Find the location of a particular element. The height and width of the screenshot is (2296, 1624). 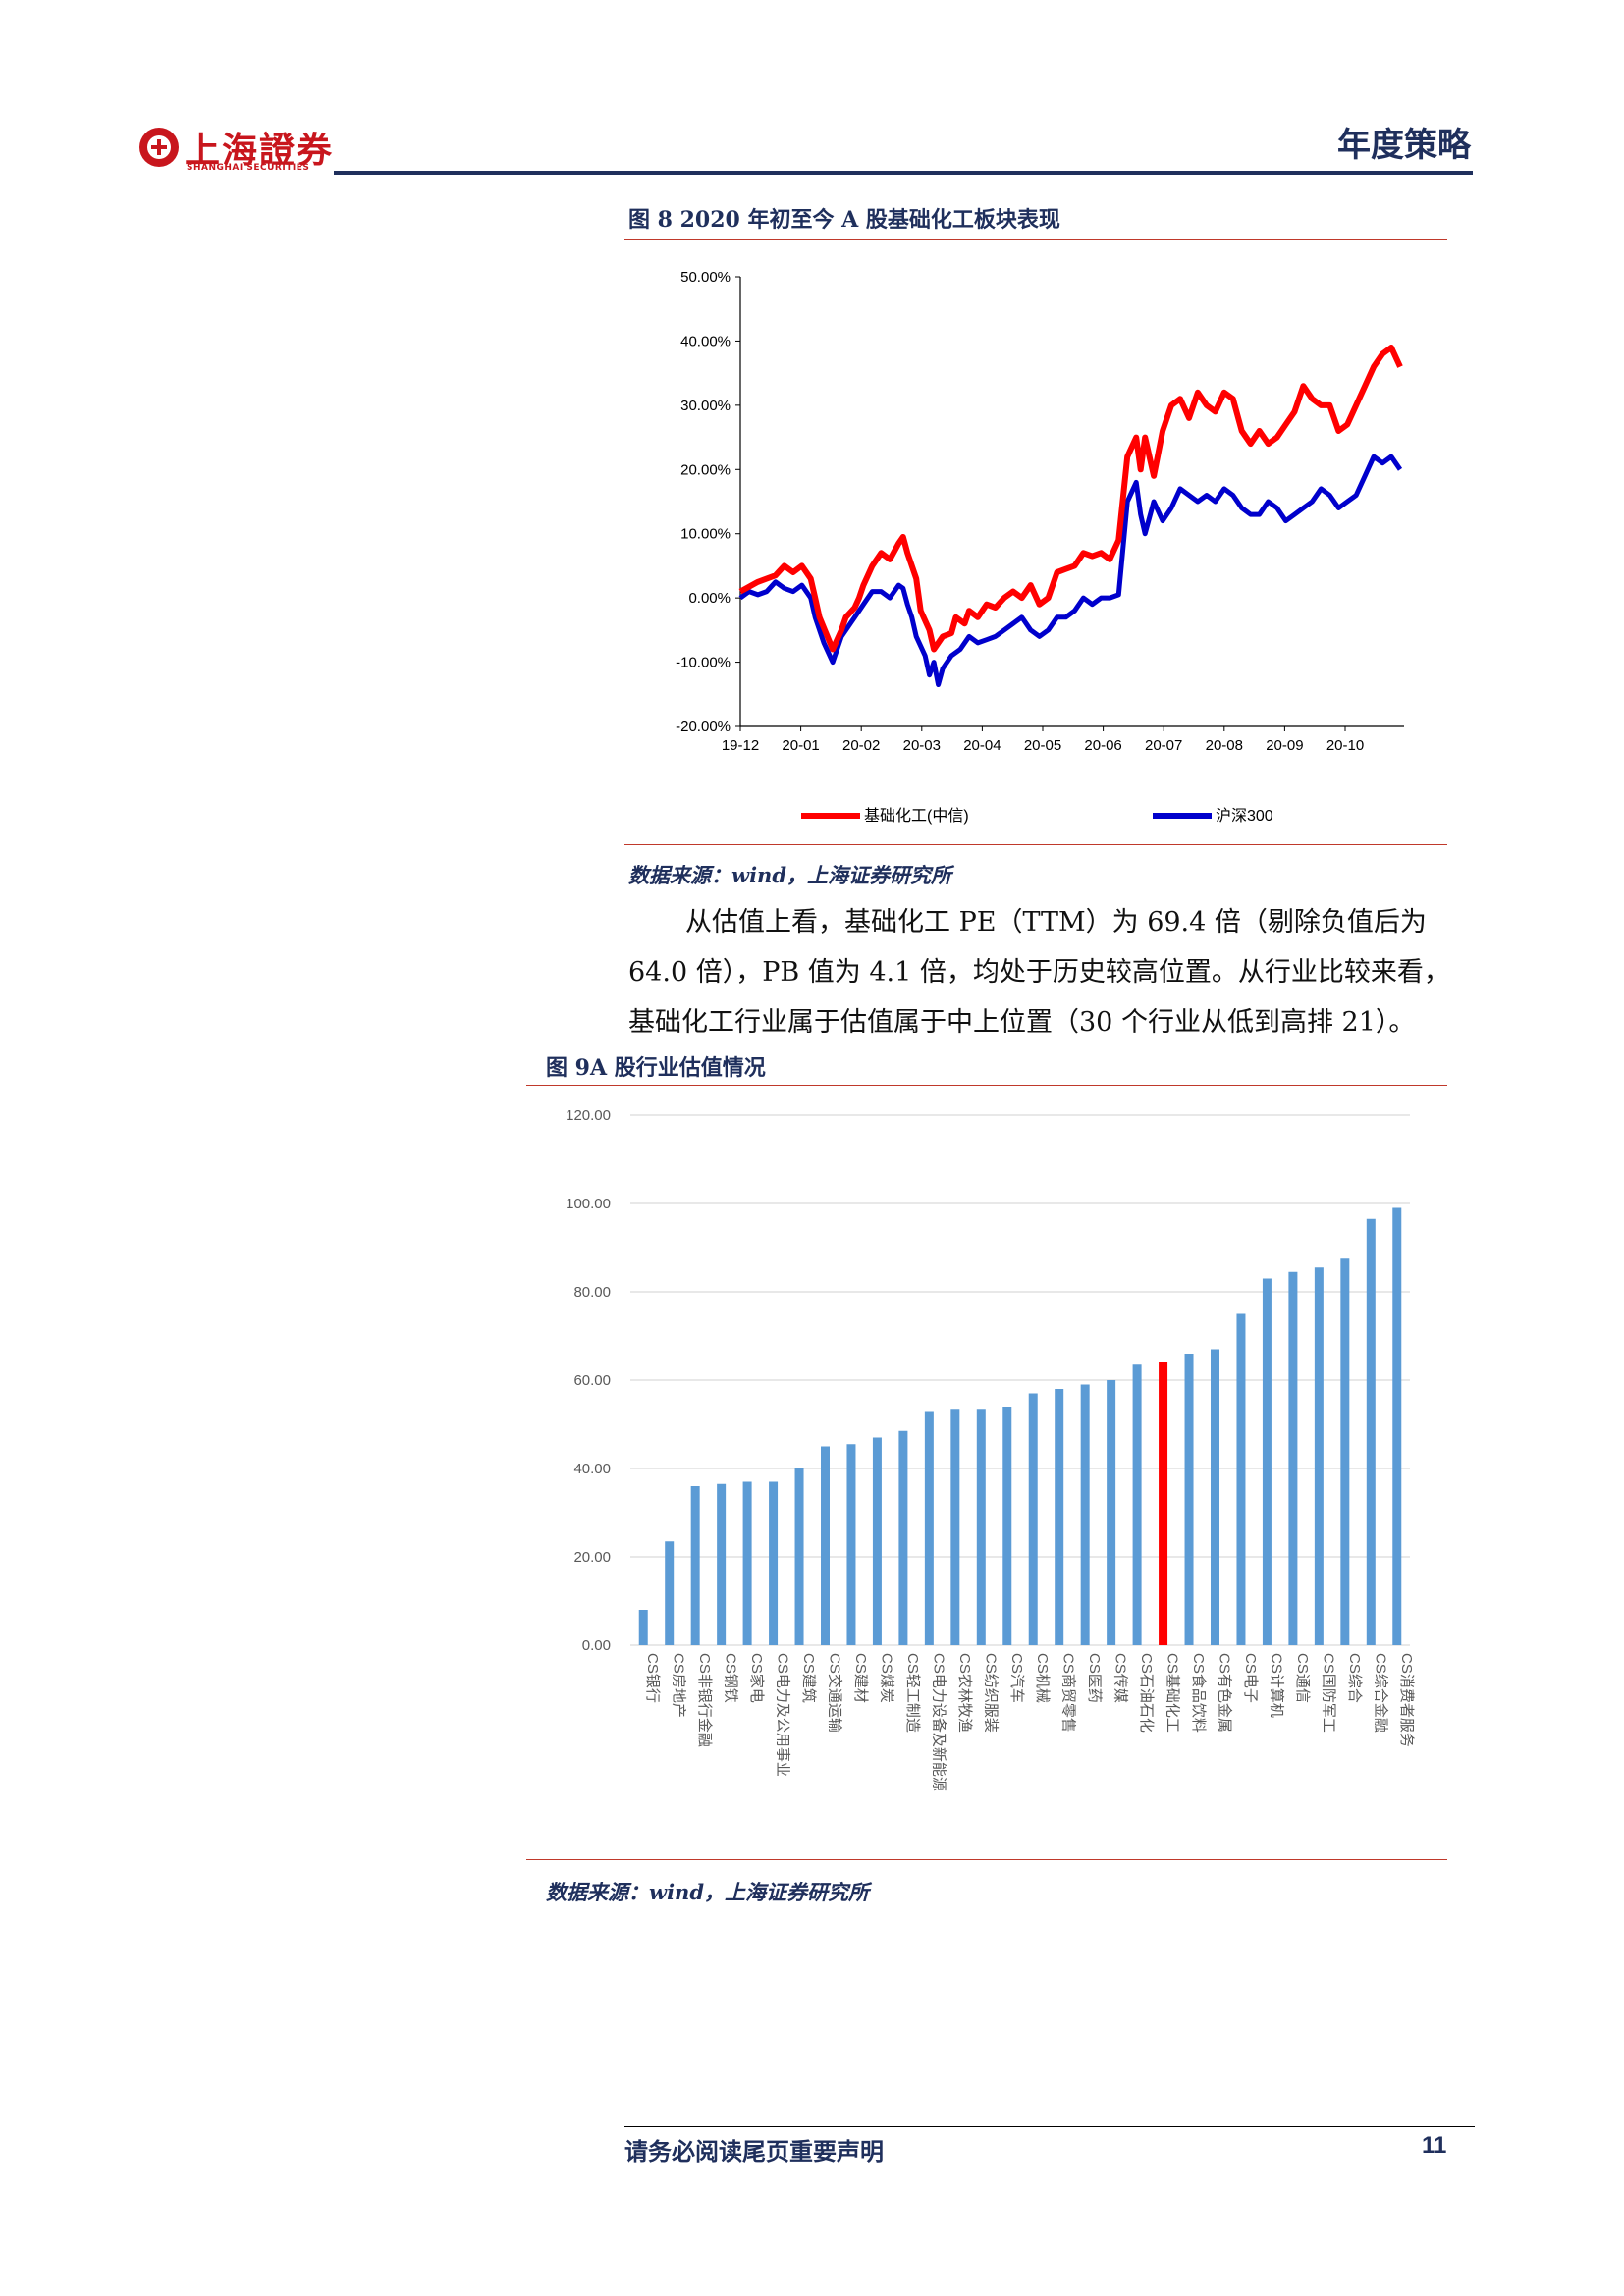

x-tick-label: CS非银行金融 is located at coordinates (704, 1700).